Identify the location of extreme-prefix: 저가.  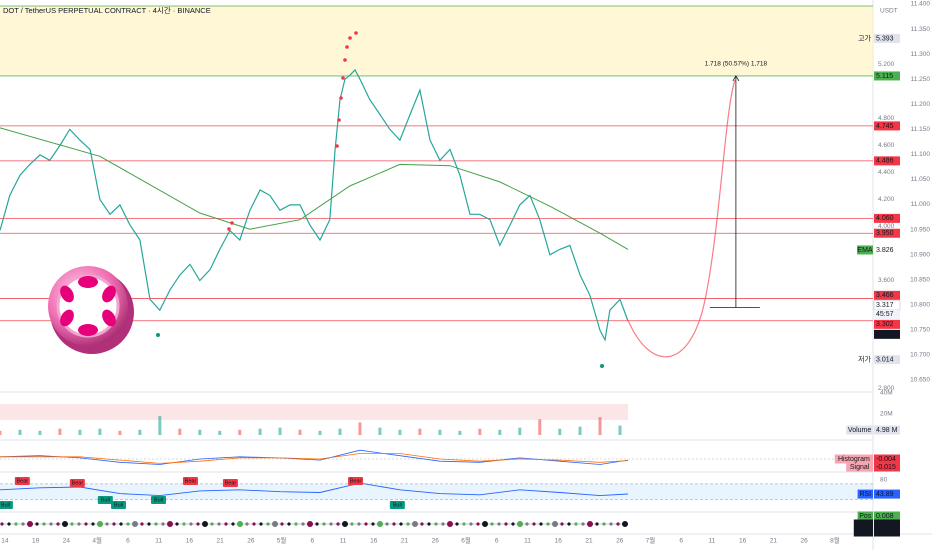
(864, 358).